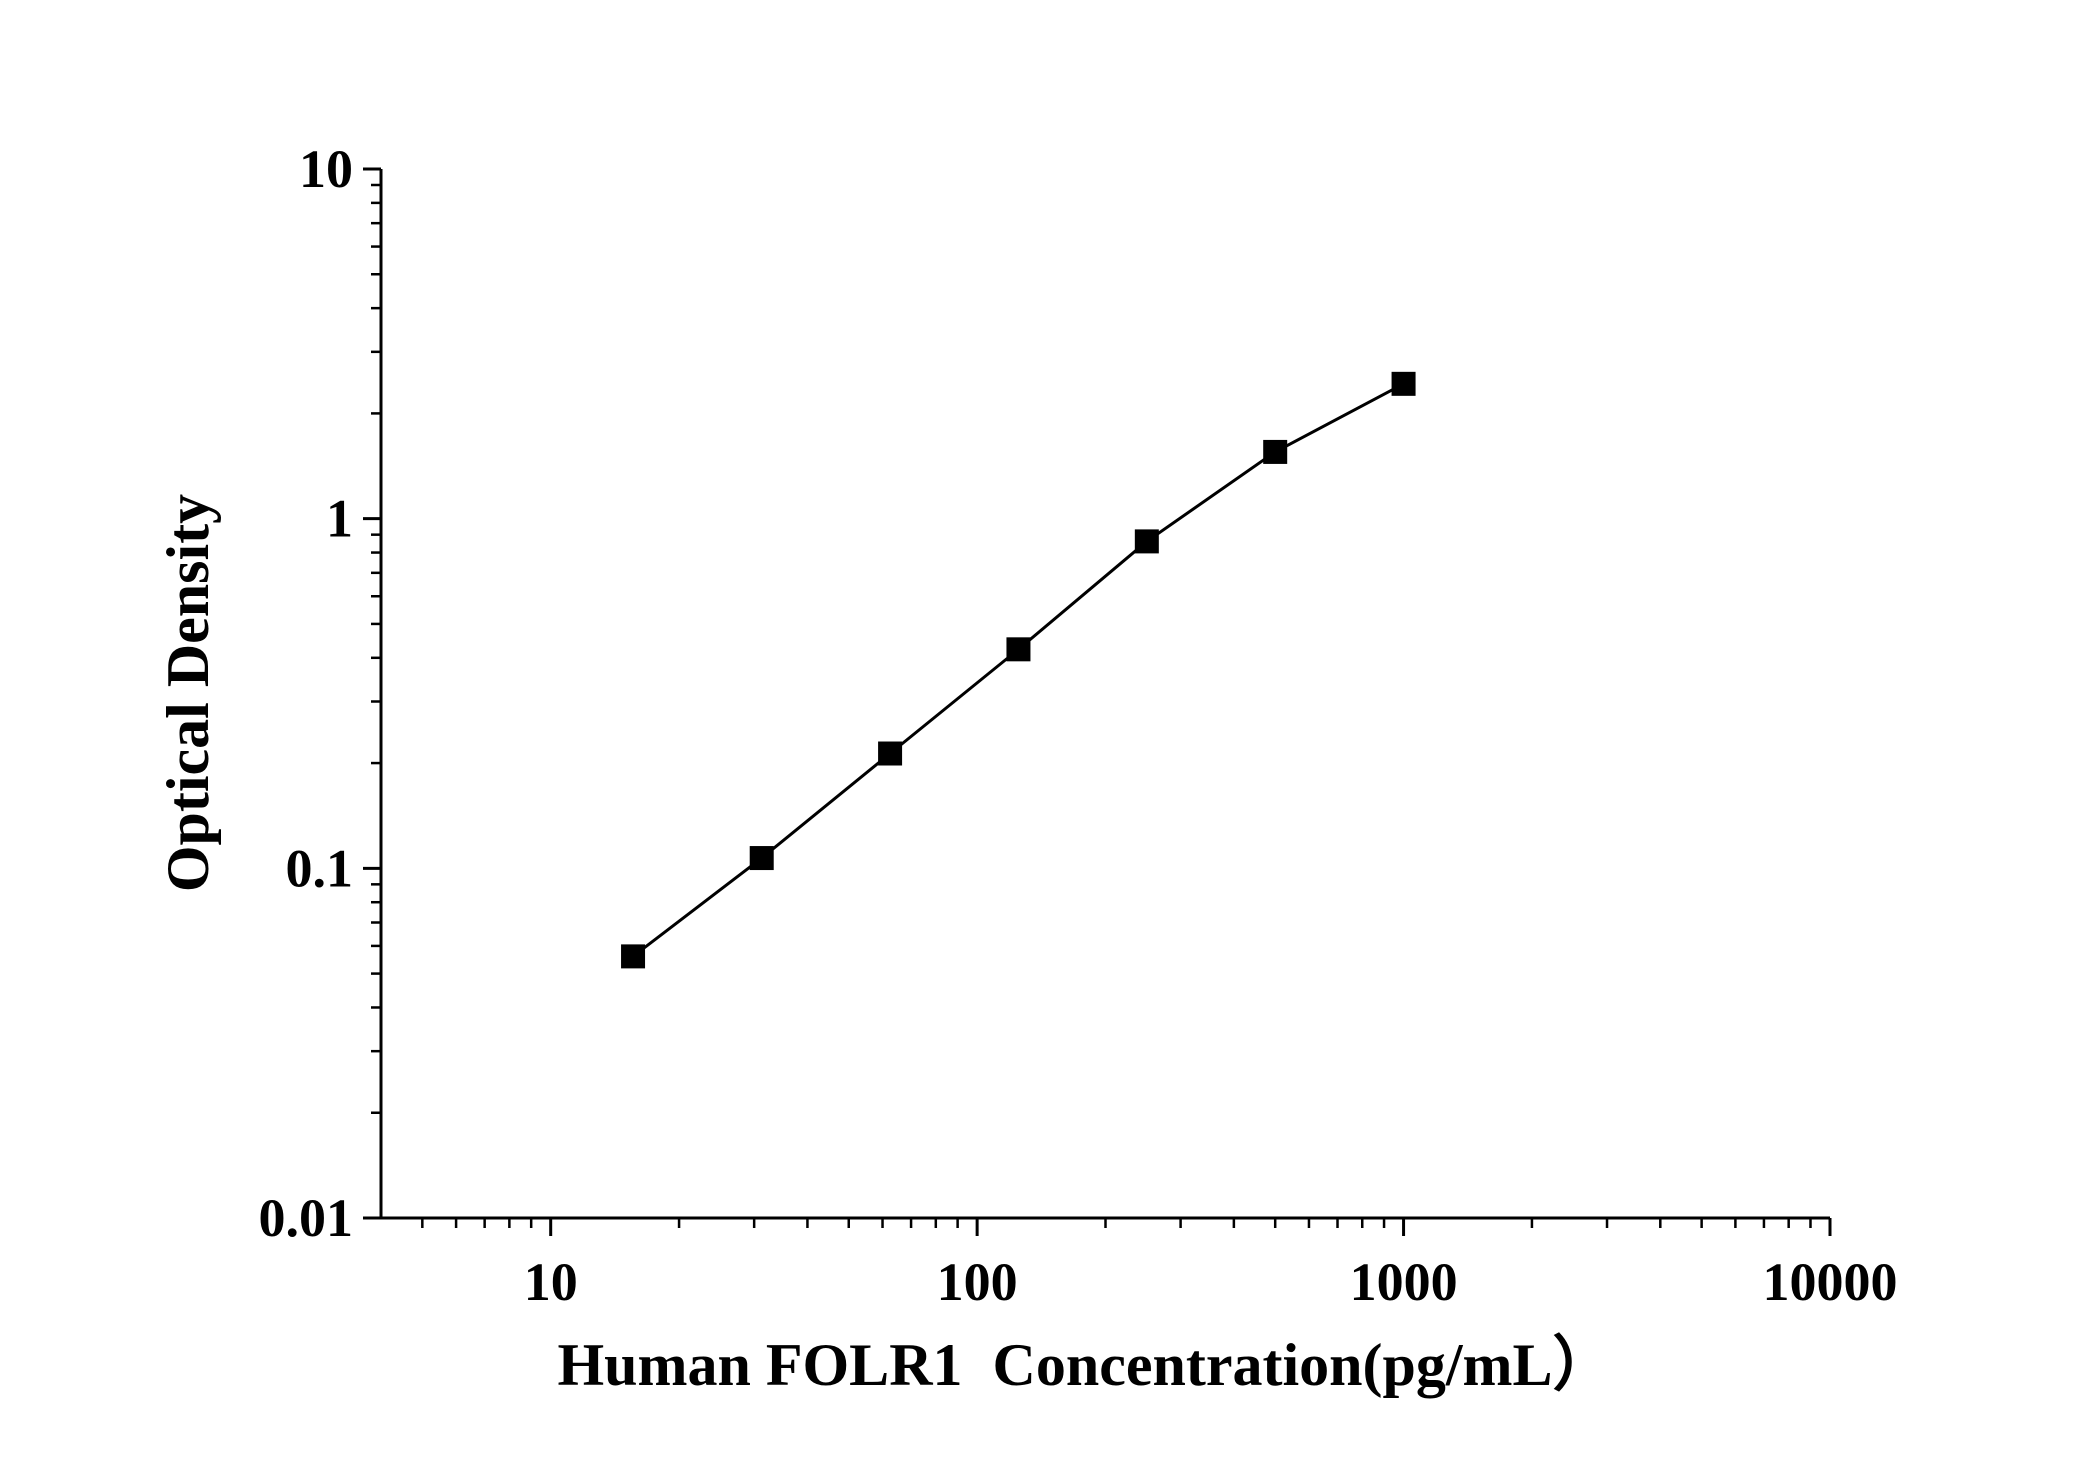 The width and height of the screenshot is (2100, 1472). I want to click on y-tick-label: 0.01, so click(306, 1218).